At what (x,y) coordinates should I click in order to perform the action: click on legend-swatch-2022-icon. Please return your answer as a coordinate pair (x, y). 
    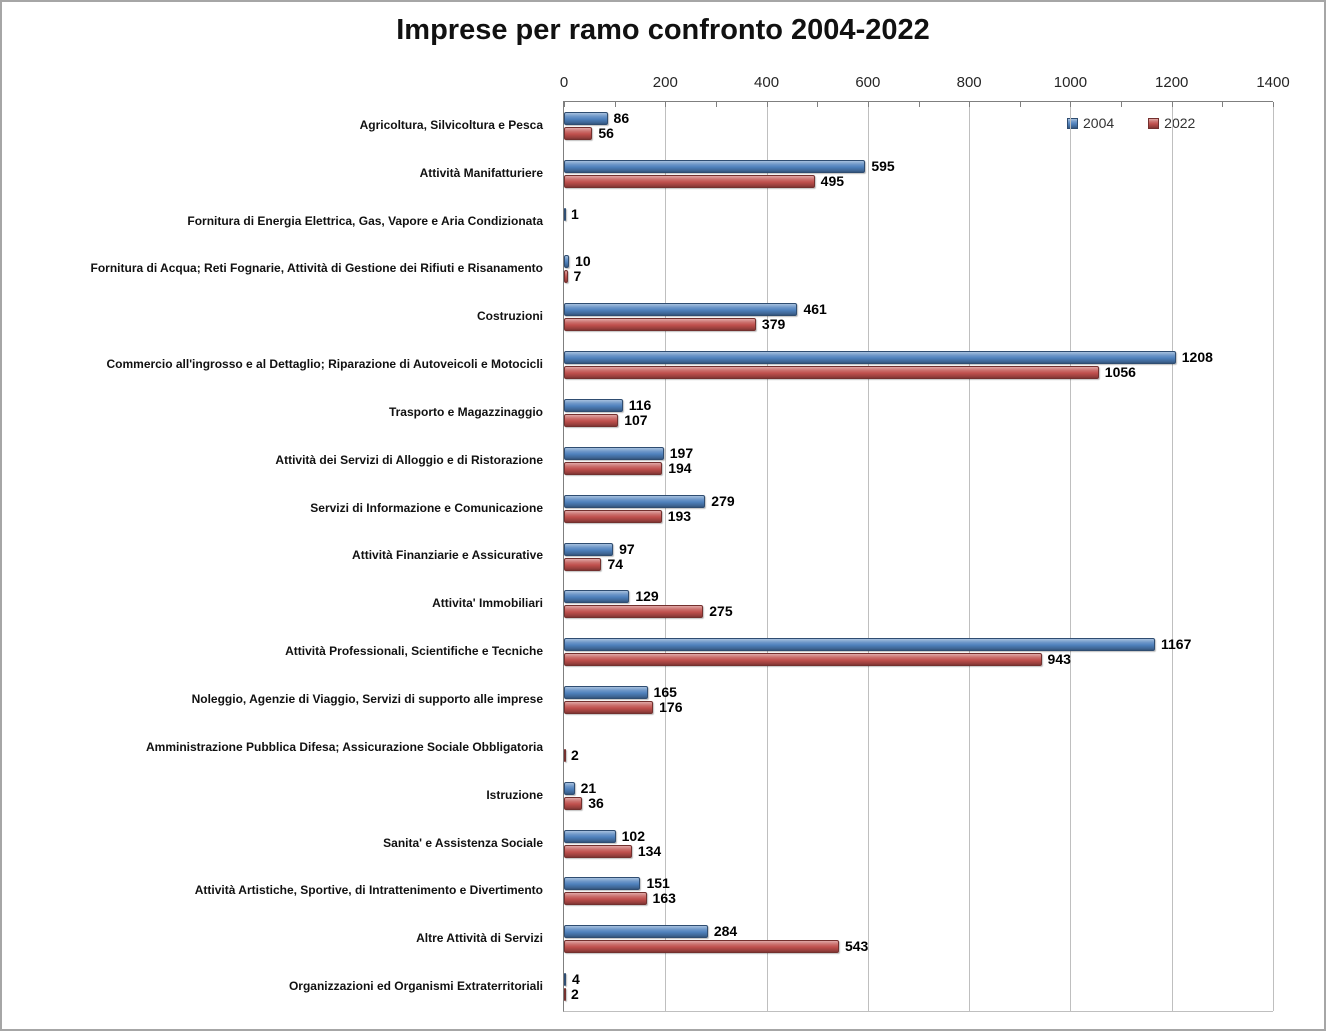
    Looking at the image, I should click on (1154, 123).